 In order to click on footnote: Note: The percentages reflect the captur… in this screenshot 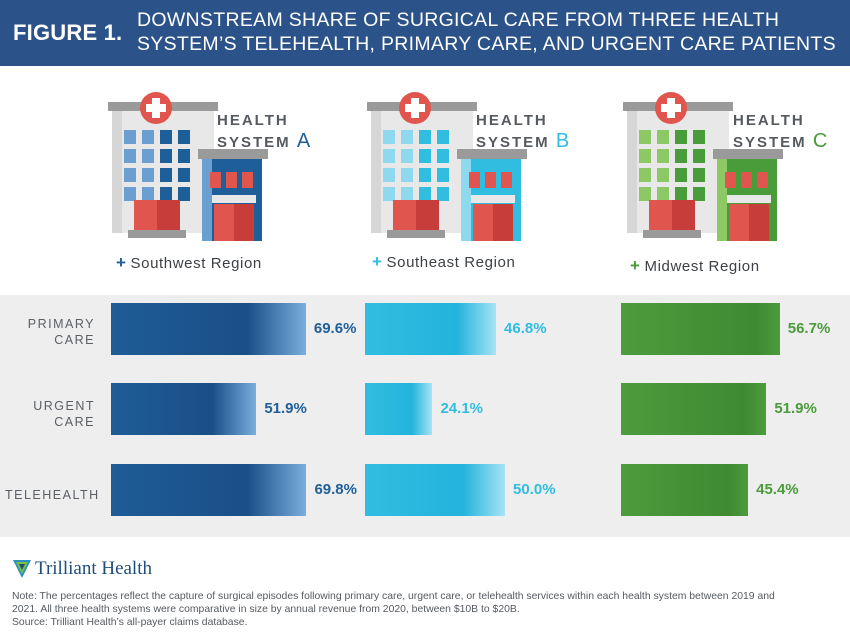, I will do `click(393, 609)`.